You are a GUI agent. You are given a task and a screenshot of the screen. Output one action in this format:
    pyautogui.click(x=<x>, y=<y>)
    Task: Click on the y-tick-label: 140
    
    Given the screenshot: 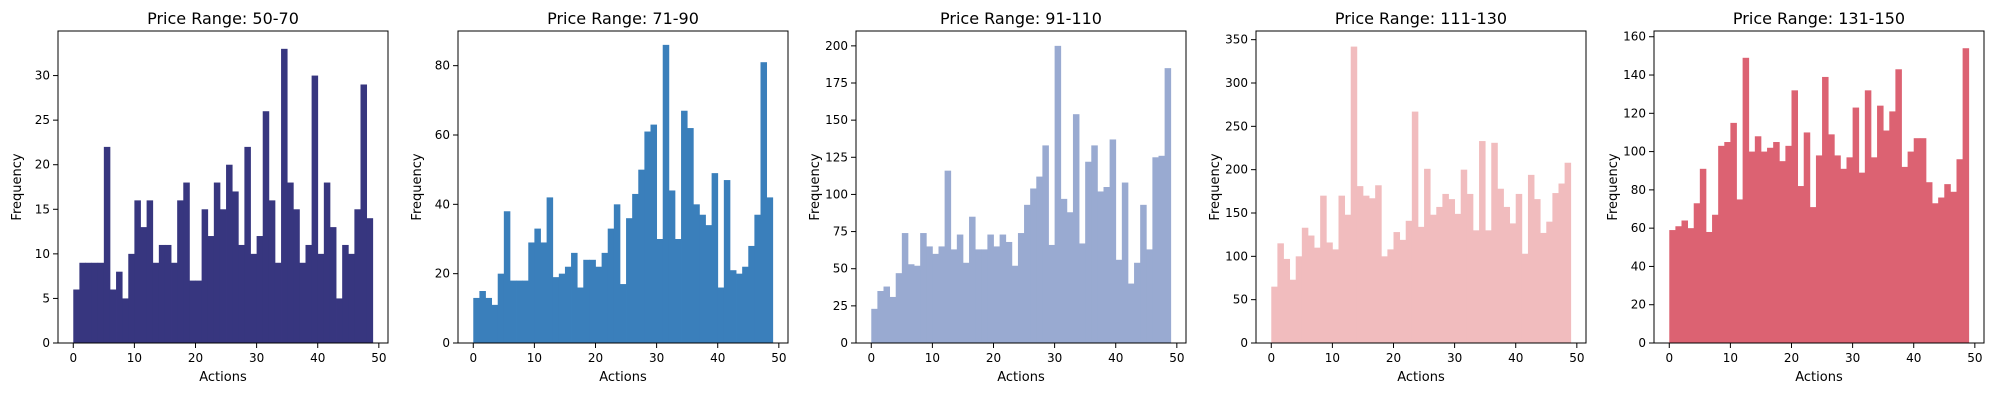 What is the action you would take?
    pyautogui.click(x=1634, y=75)
    